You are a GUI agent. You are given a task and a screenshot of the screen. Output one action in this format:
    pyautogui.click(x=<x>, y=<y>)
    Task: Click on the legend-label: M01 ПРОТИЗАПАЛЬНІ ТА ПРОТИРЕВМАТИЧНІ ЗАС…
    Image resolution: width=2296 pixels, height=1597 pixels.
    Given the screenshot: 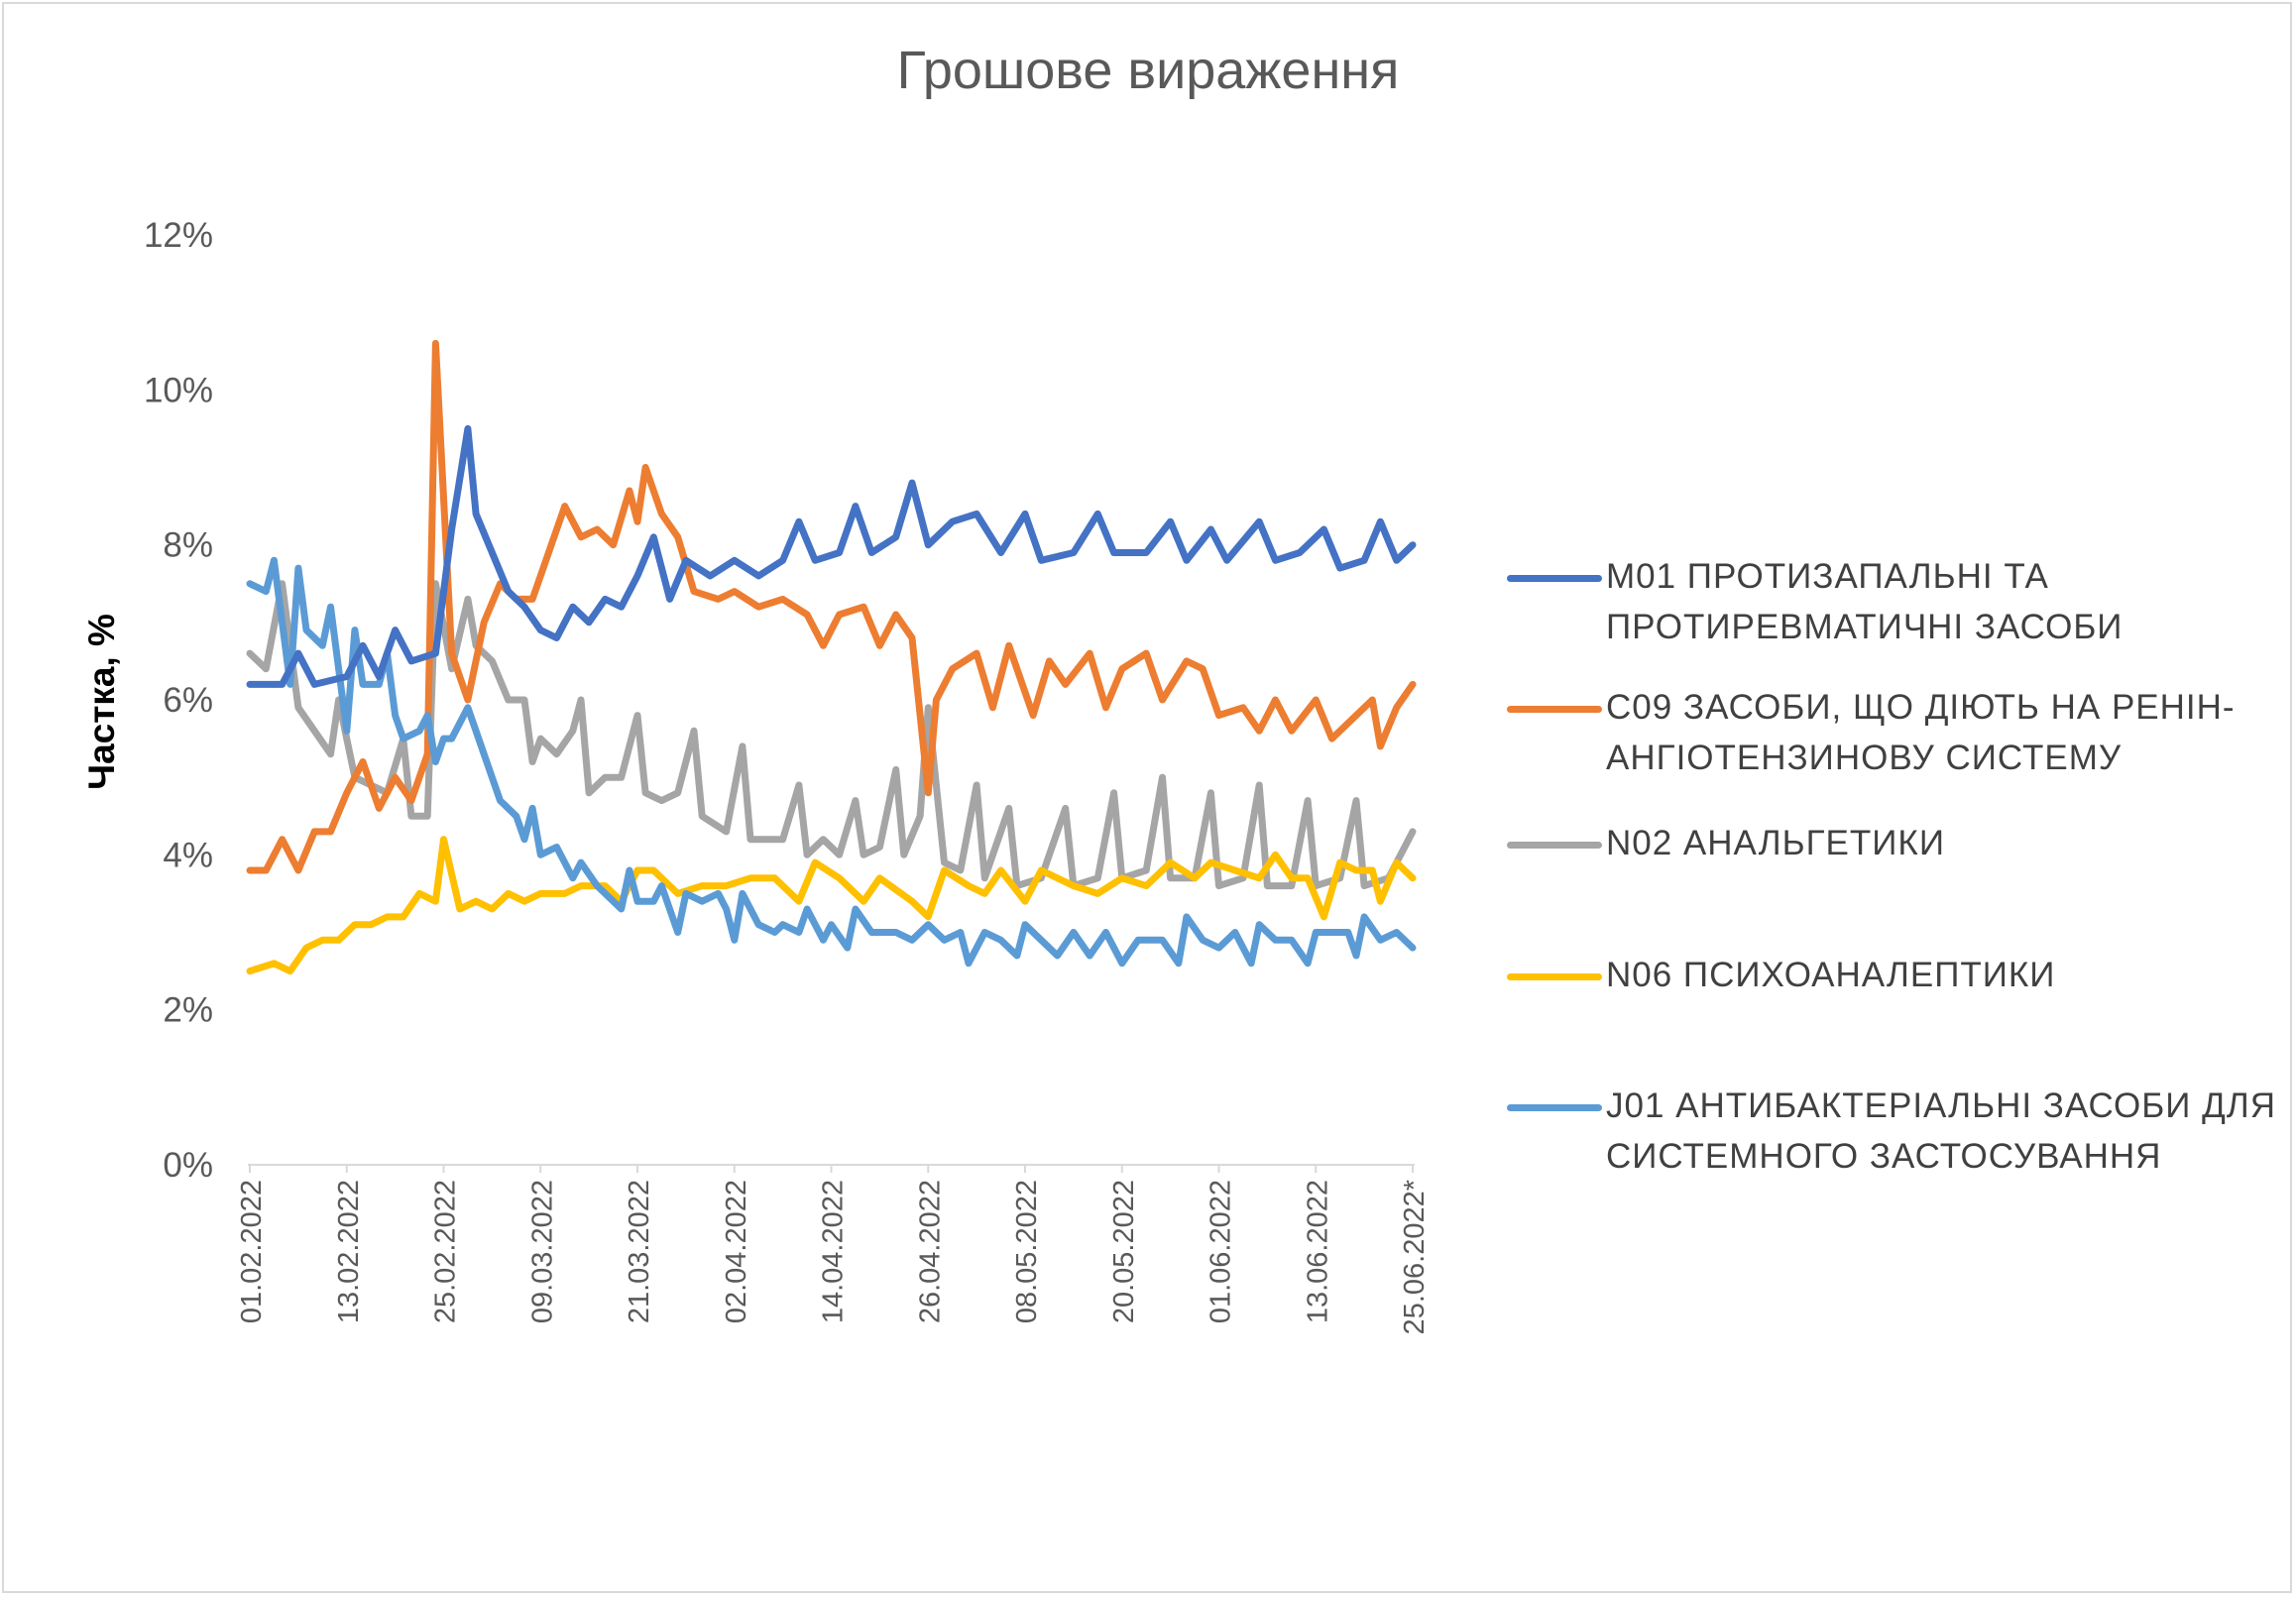 What is the action you would take?
    pyautogui.click(x=1865, y=601)
    